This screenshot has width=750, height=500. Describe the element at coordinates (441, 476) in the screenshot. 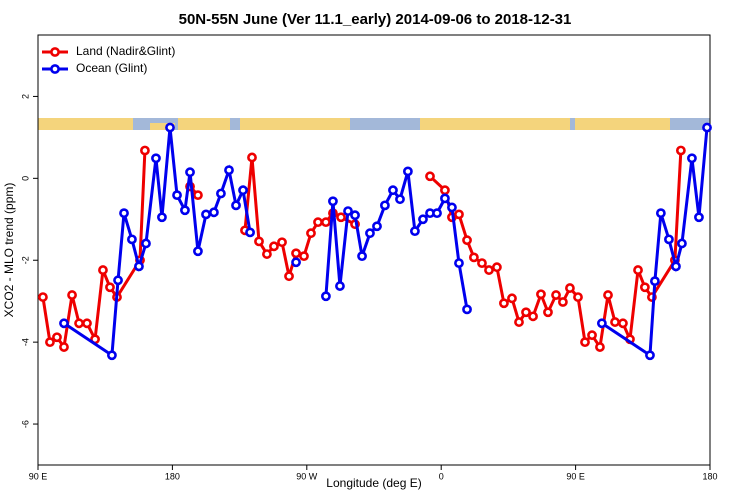

I see `x-tick-label: 0` at that location.